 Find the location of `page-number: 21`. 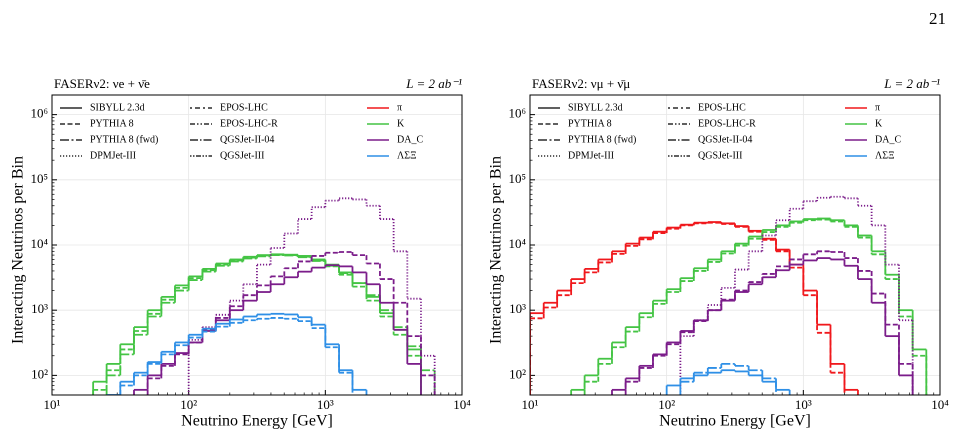

page-number: 21 is located at coordinates (937, 18).